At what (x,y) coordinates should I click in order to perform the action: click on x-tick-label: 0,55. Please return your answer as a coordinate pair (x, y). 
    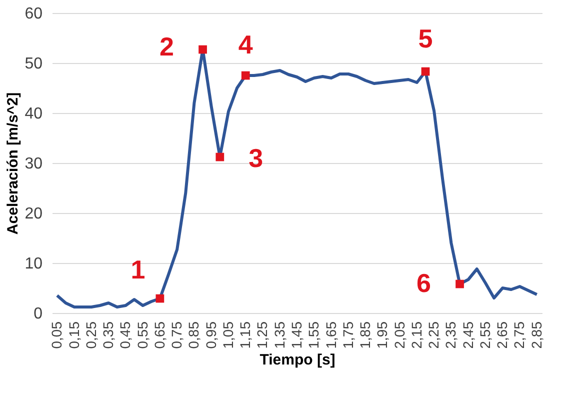
    Looking at the image, I should click on (142, 335).